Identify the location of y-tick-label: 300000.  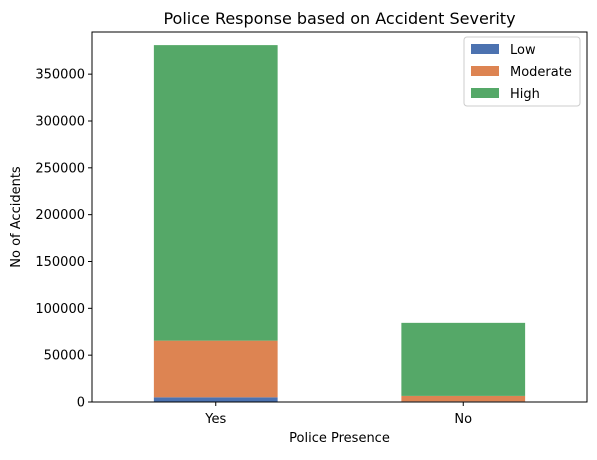
(60, 121).